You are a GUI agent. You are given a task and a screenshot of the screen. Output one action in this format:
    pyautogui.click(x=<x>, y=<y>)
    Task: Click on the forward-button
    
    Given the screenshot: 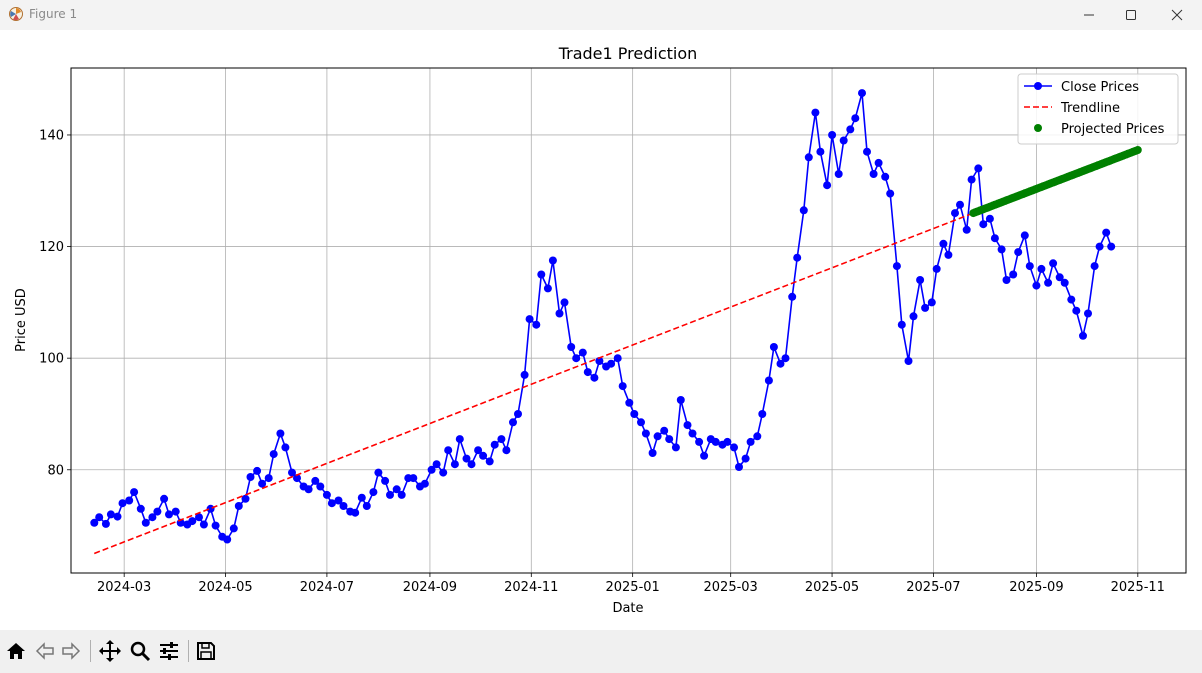 What is the action you would take?
    pyautogui.click(x=71, y=651)
    